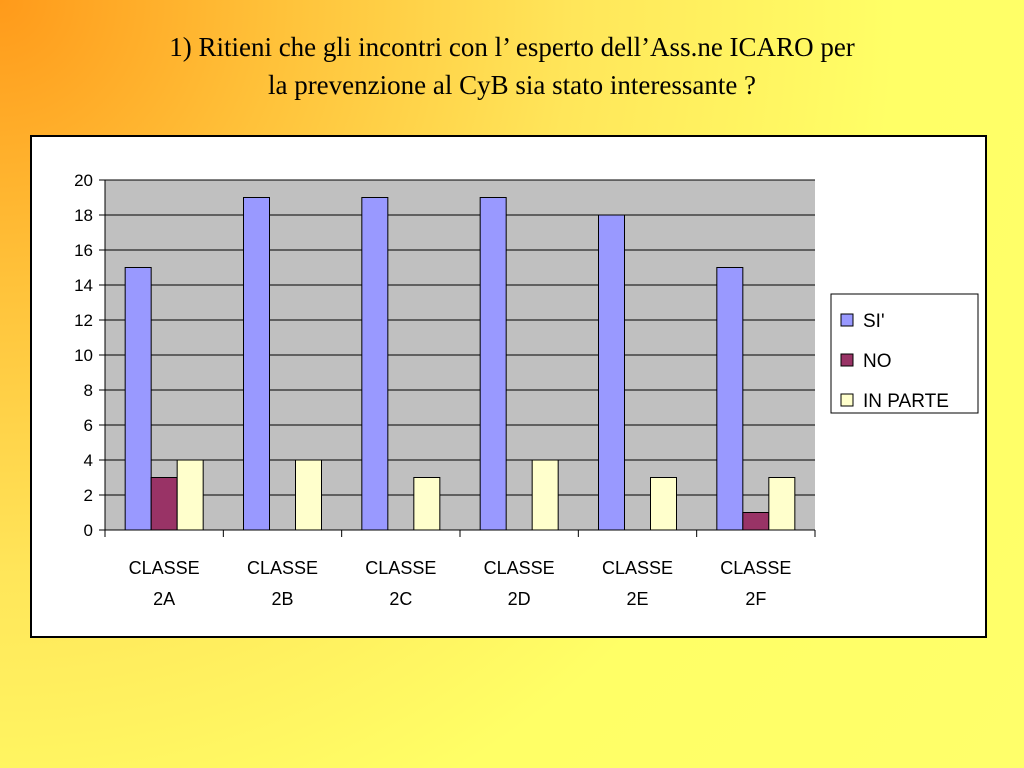  What do you see at coordinates (400, 599) in the screenshot?
I see `x-tick-label: 2C` at bounding box center [400, 599].